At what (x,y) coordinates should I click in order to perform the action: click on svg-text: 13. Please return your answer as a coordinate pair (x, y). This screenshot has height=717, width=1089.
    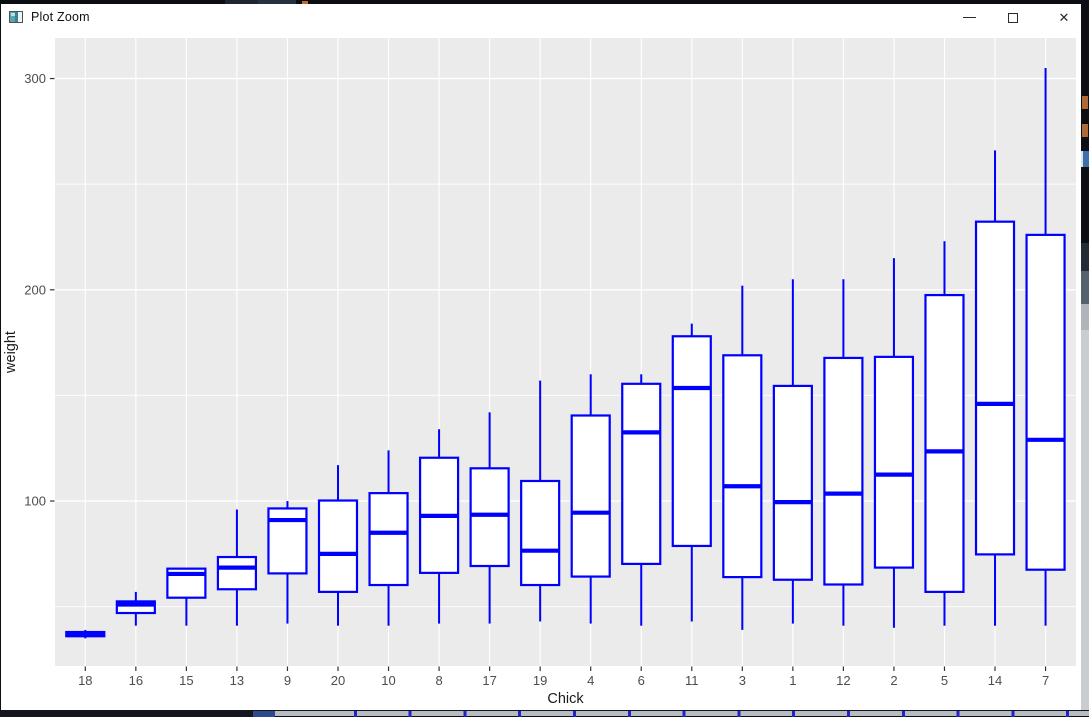
    Looking at the image, I should click on (237, 680).